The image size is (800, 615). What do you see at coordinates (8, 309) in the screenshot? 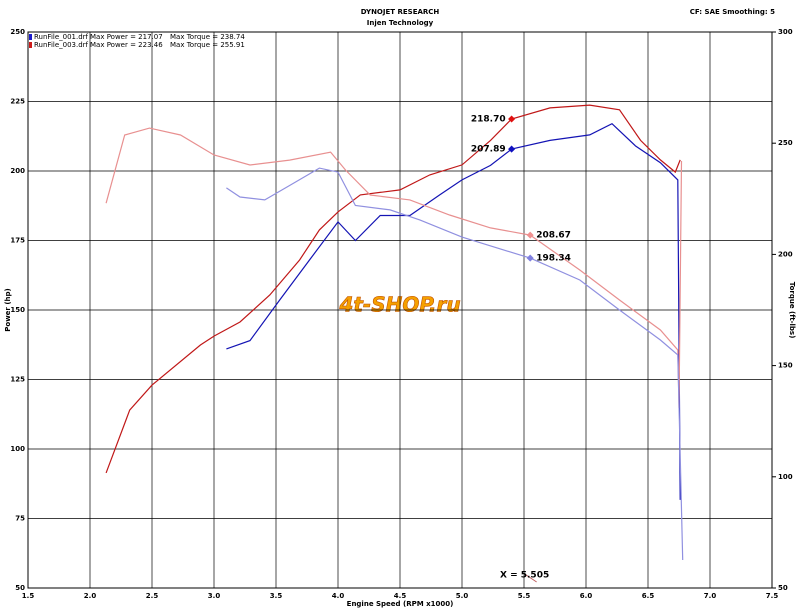
I see `y-axis-label: Power (hp)` at bounding box center [8, 309].